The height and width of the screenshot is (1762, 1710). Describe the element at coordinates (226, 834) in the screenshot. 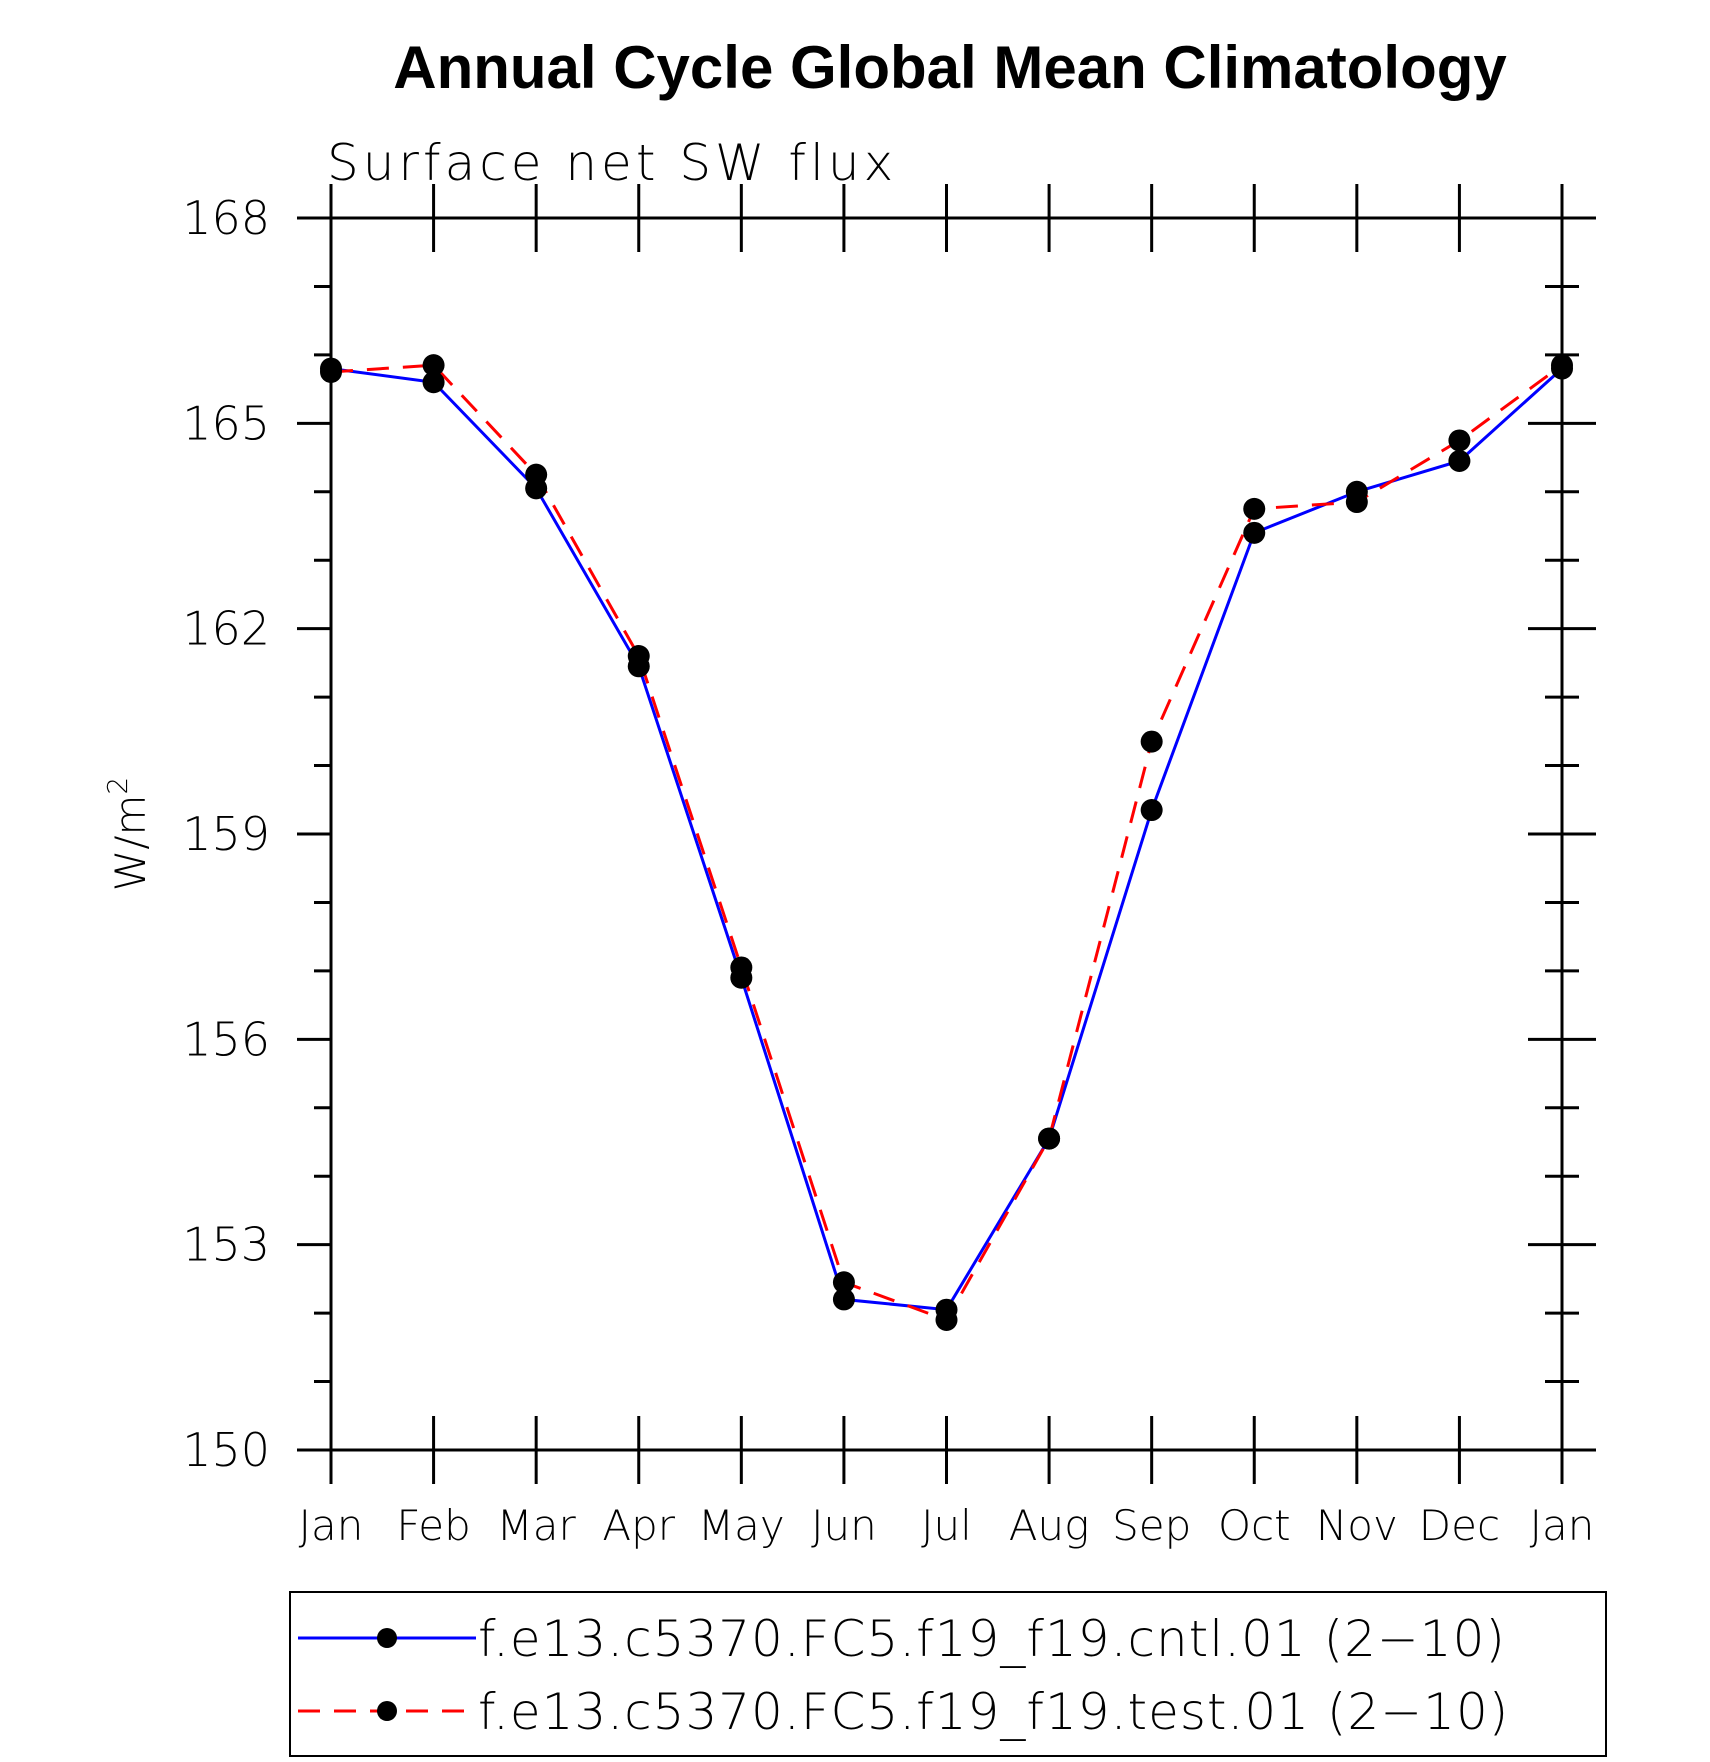

I see `y-tick-label: 159` at that location.